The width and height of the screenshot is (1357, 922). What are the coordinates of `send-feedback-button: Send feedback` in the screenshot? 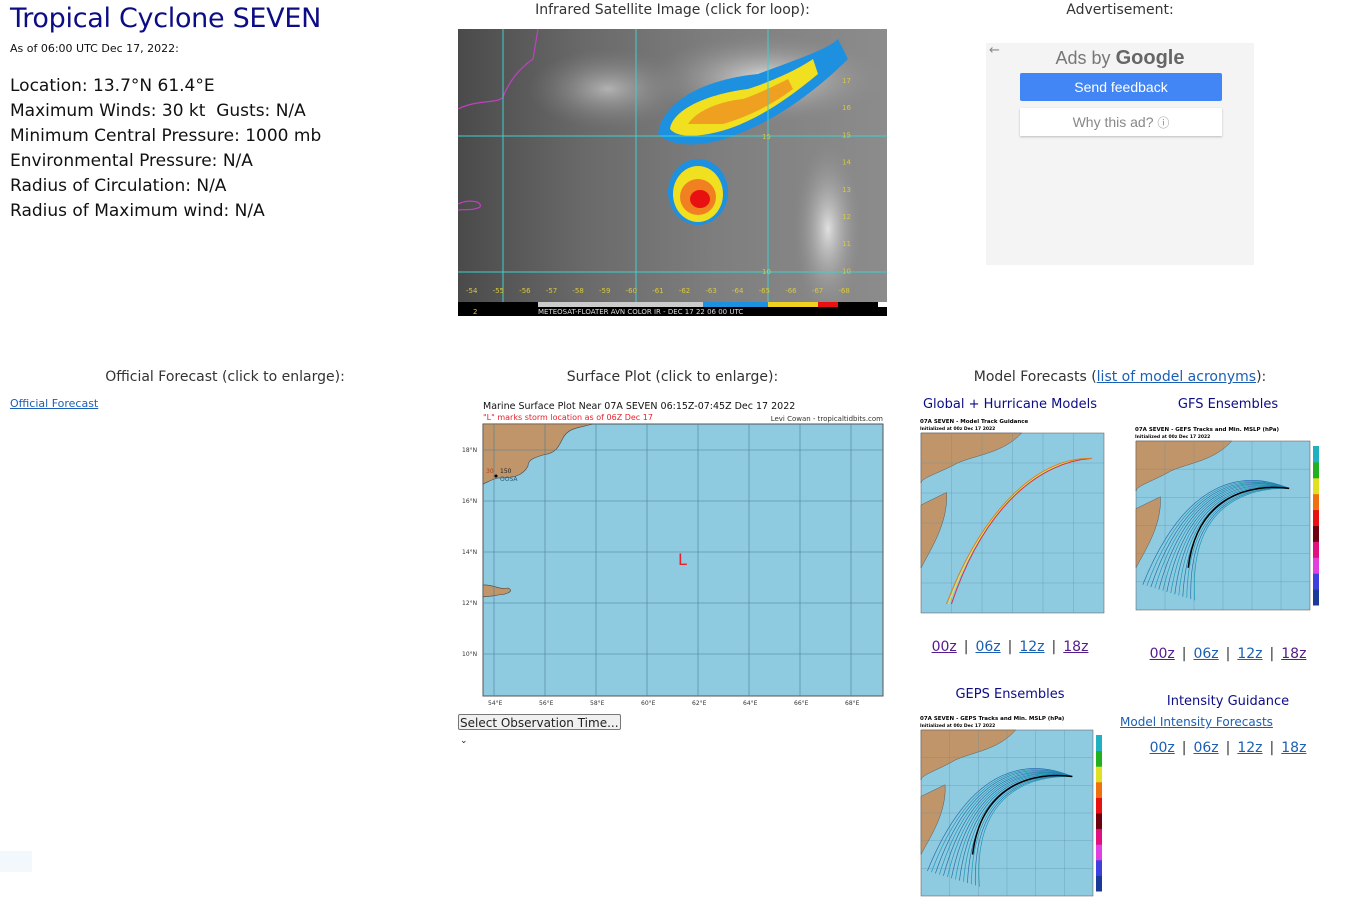 It's located at (1121, 87).